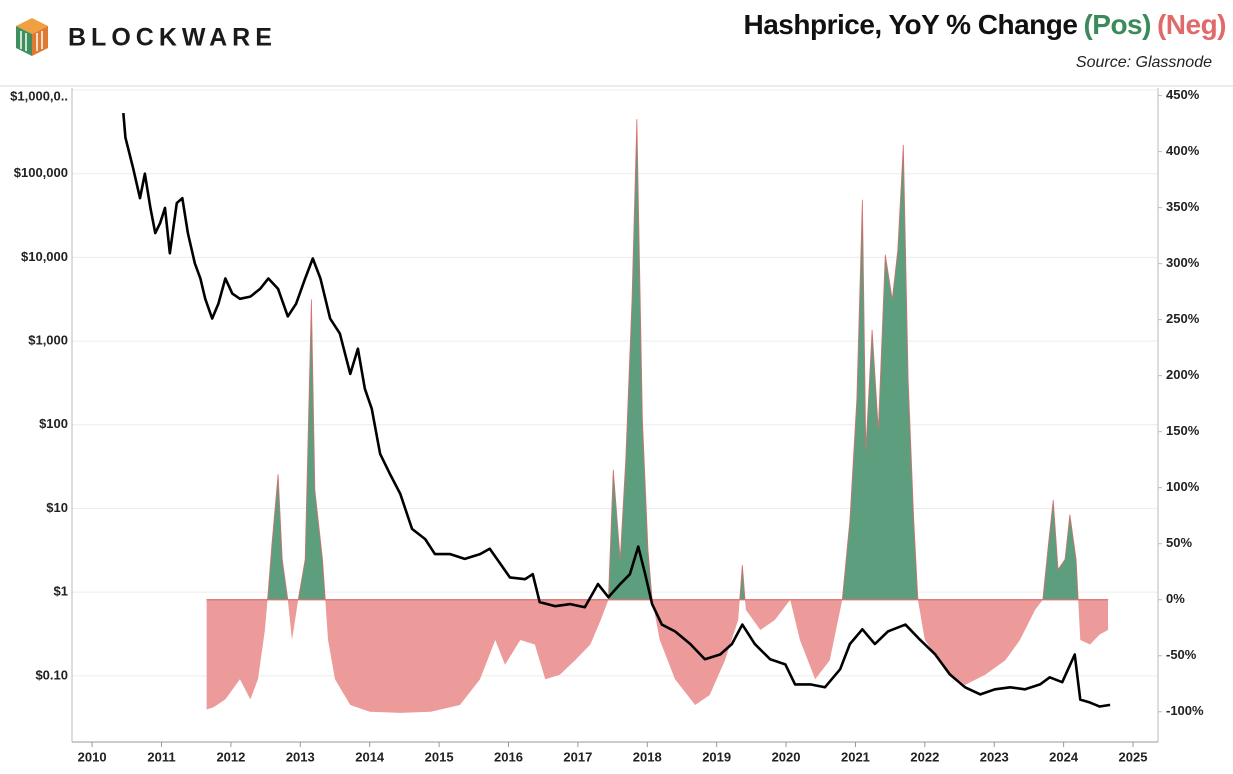  What do you see at coordinates (439, 756) in the screenshot?
I see `x-tick-label: 2015` at bounding box center [439, 756].